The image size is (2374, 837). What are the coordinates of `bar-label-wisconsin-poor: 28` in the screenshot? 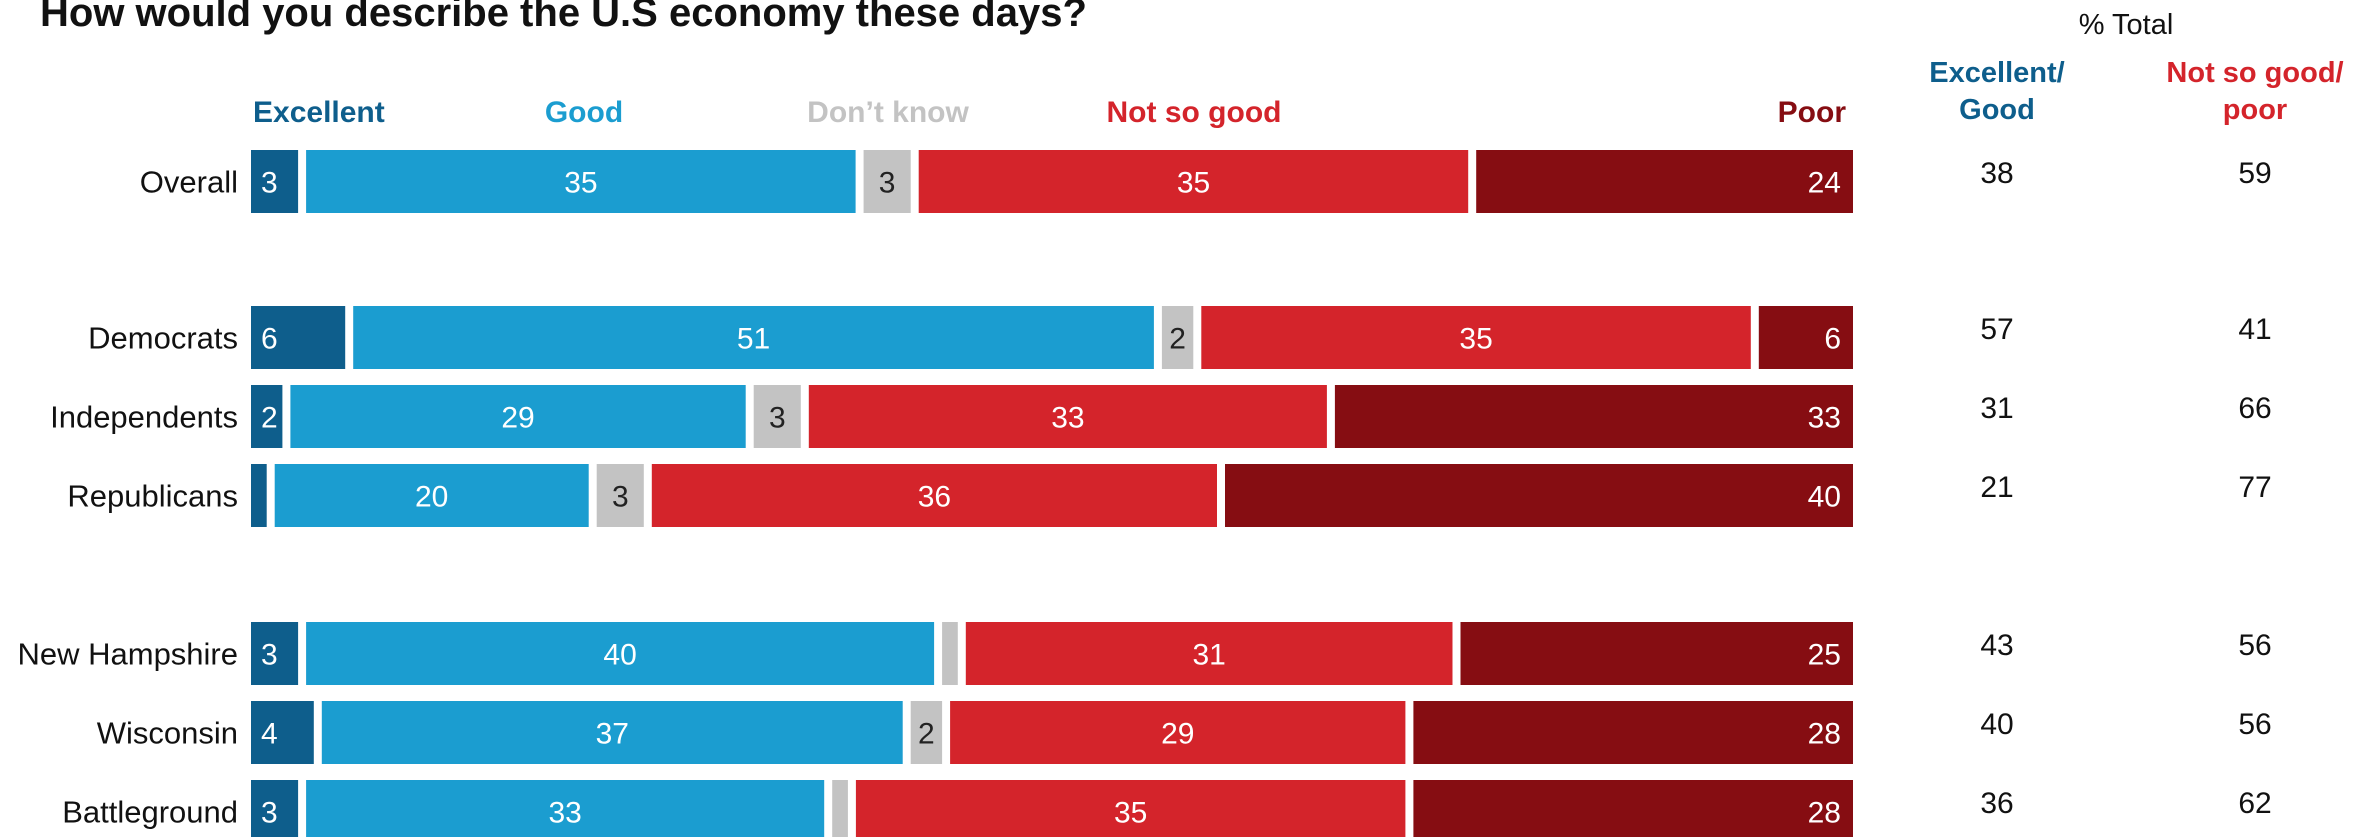 It's located at (1824, 734).